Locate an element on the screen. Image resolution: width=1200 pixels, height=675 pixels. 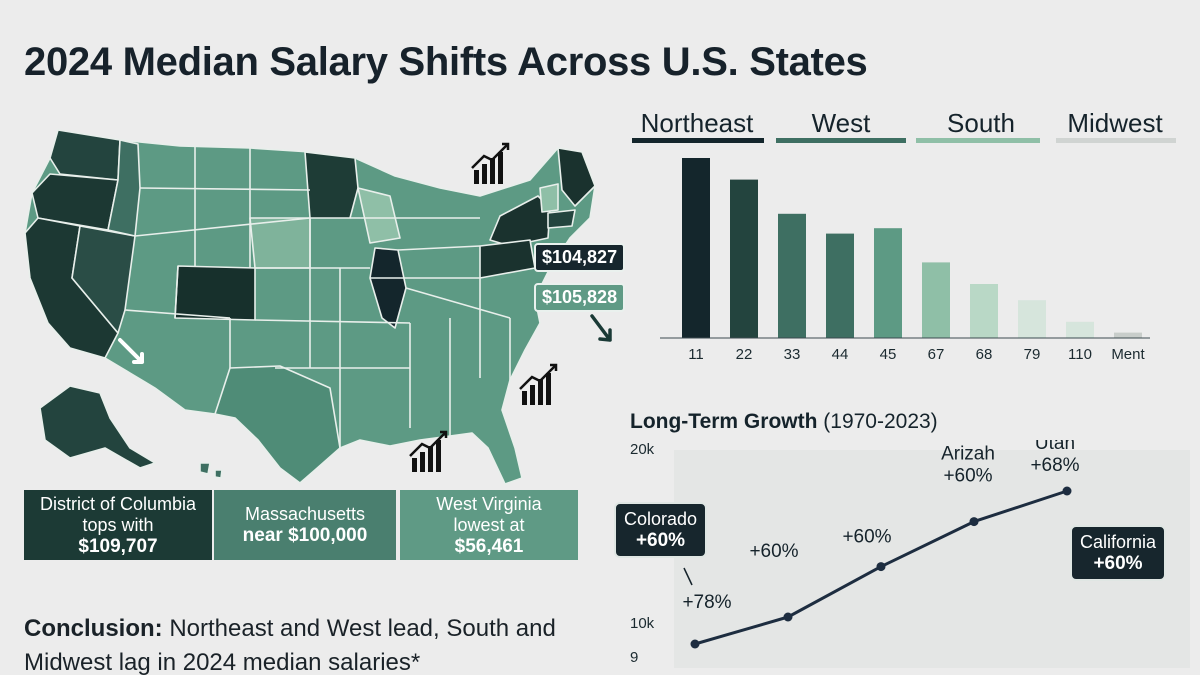
info-box-west-virginia: West Virginia lowest at $56,461 is located at coordinates (489, 525).